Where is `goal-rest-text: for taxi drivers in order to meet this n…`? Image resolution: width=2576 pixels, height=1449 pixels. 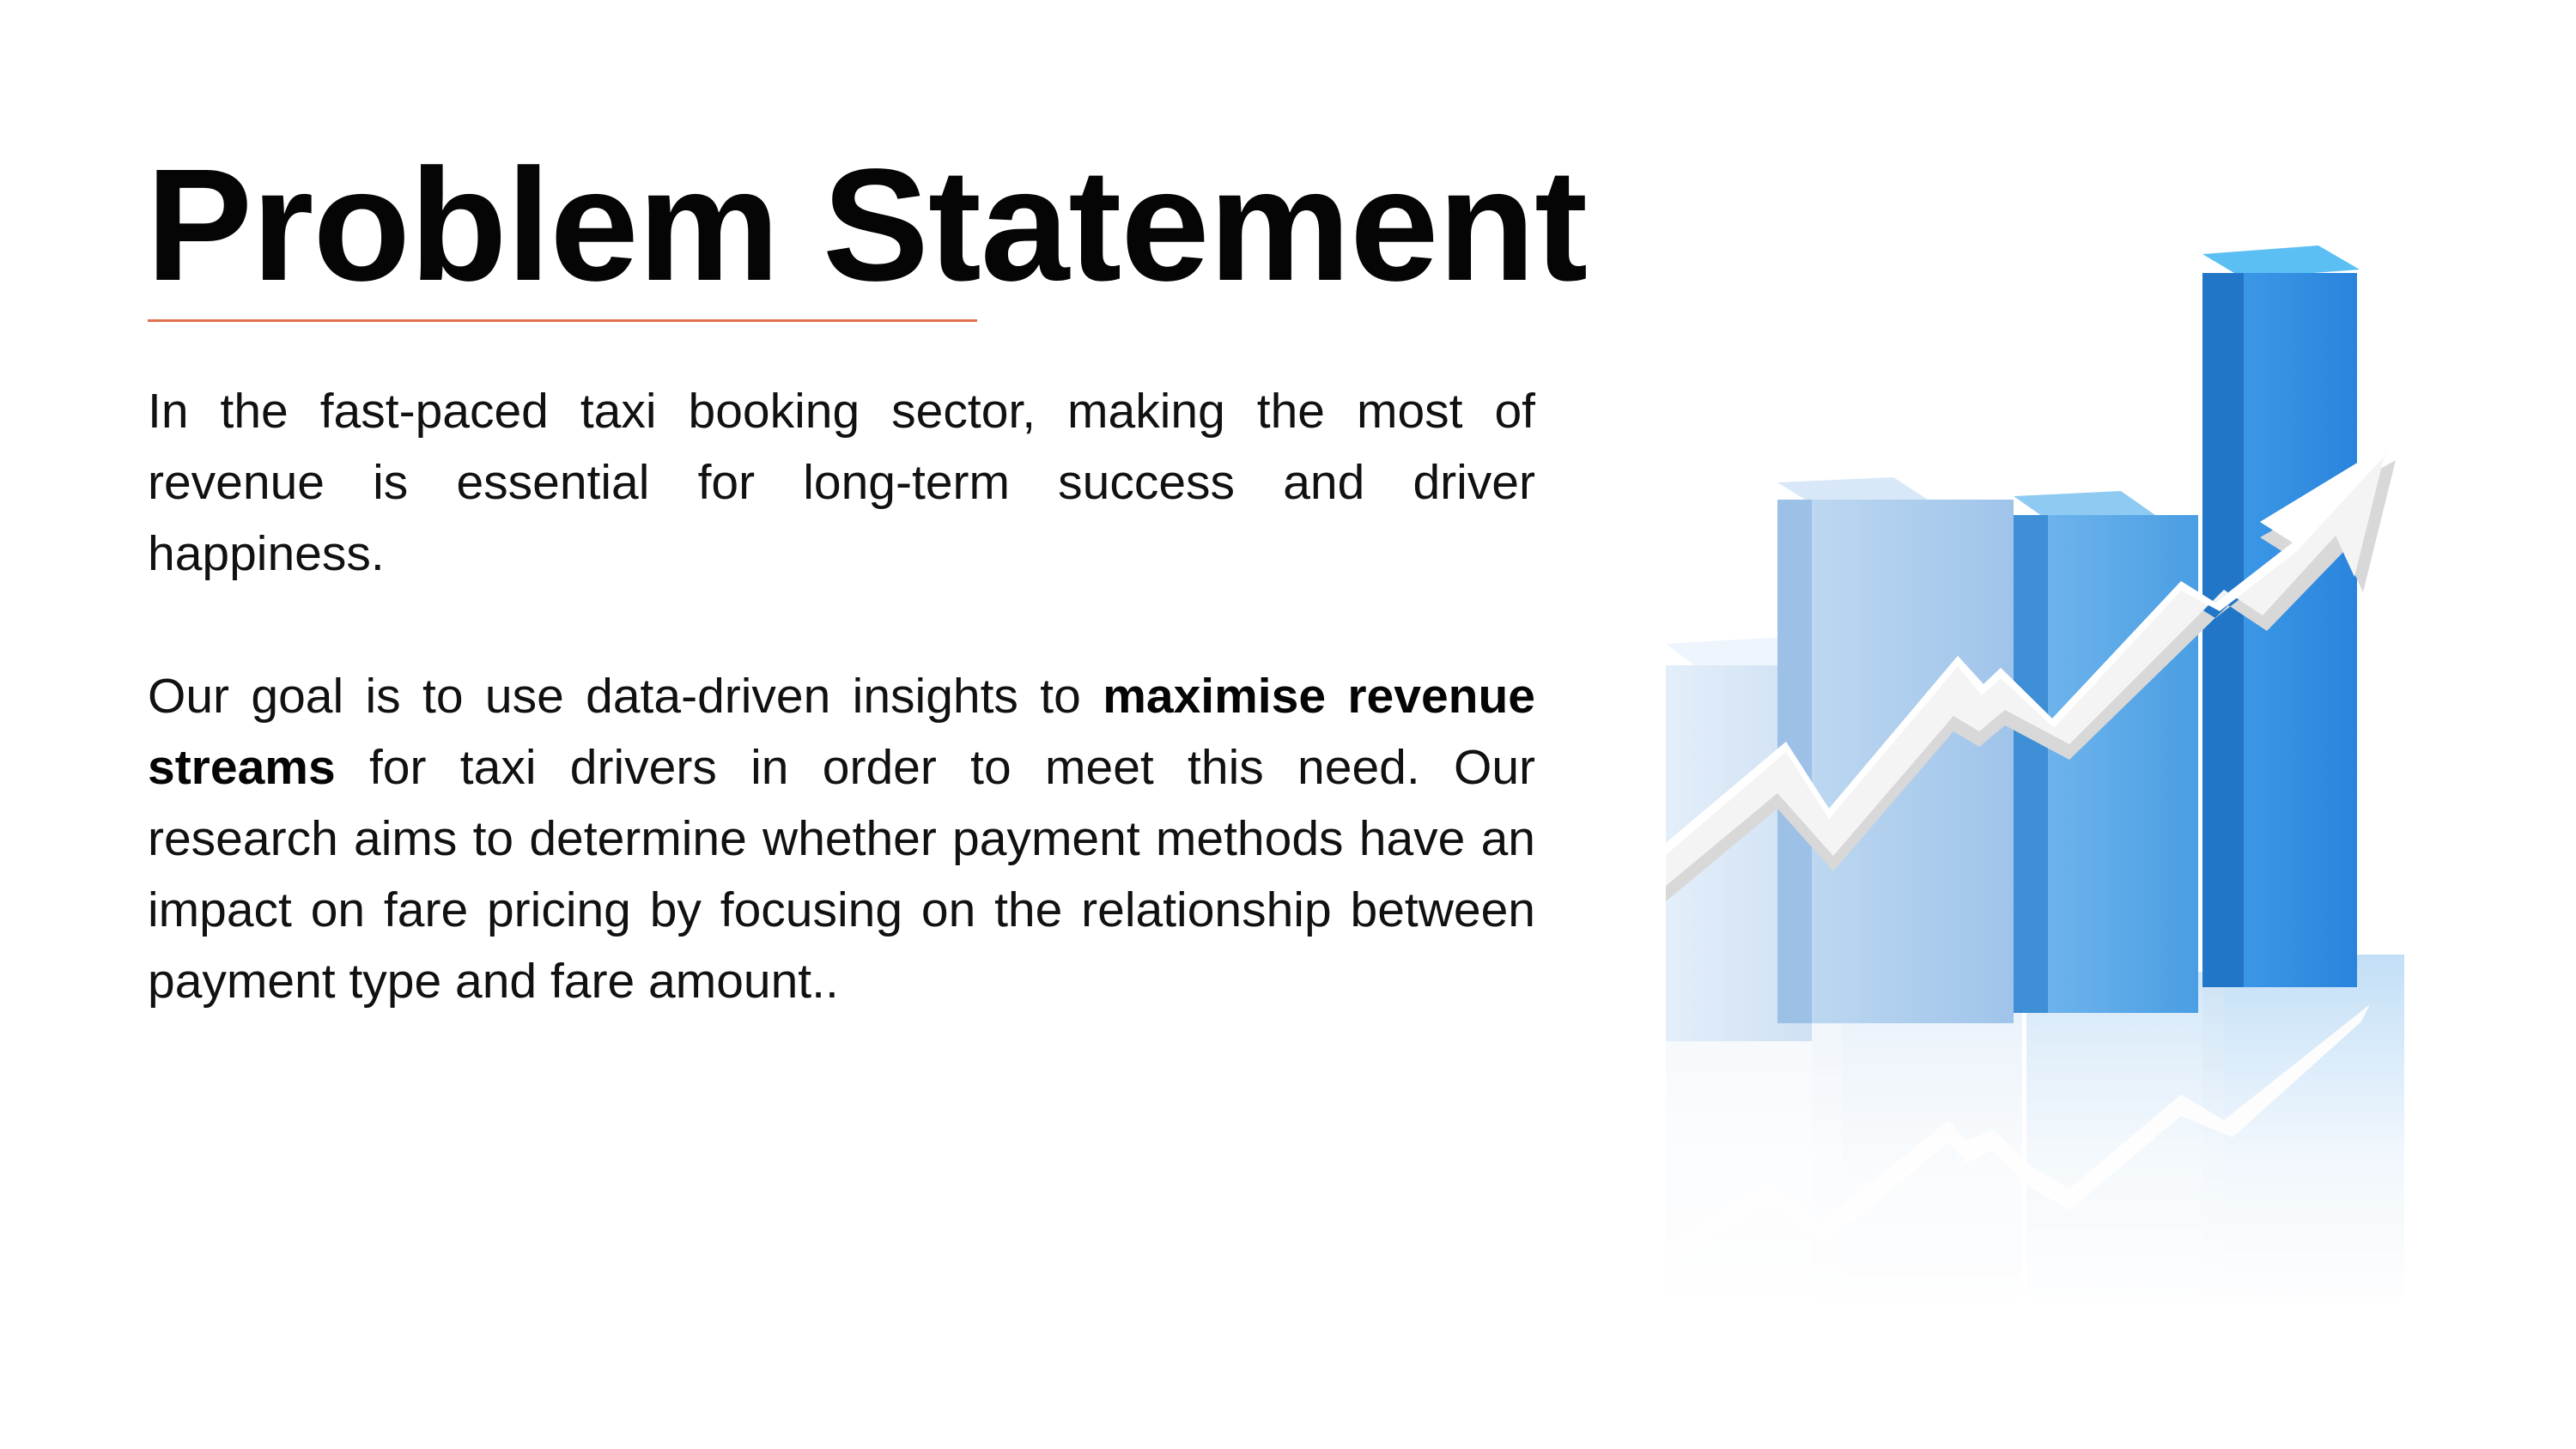 goal-rest-text: for taxi drivers in order to meet this n… is located at coordinates (841, 874).